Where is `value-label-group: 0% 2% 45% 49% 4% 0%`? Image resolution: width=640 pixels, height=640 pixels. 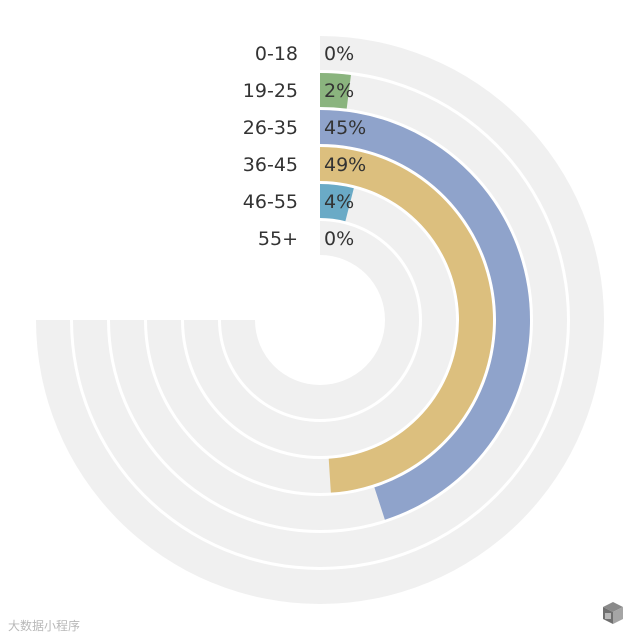 value-label-group: 0% 2% 45% 49% 4% 0% is located at coordinates (345, 146).